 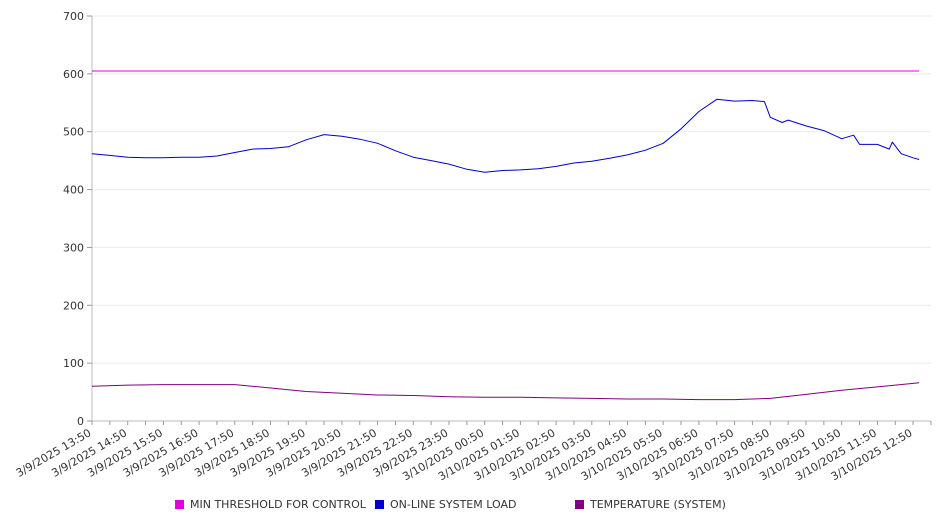 What do you see at coordinates (73, 305) in the screenshot?
I see `y-tick-label-200: 200` at bounding box center [73, 305].